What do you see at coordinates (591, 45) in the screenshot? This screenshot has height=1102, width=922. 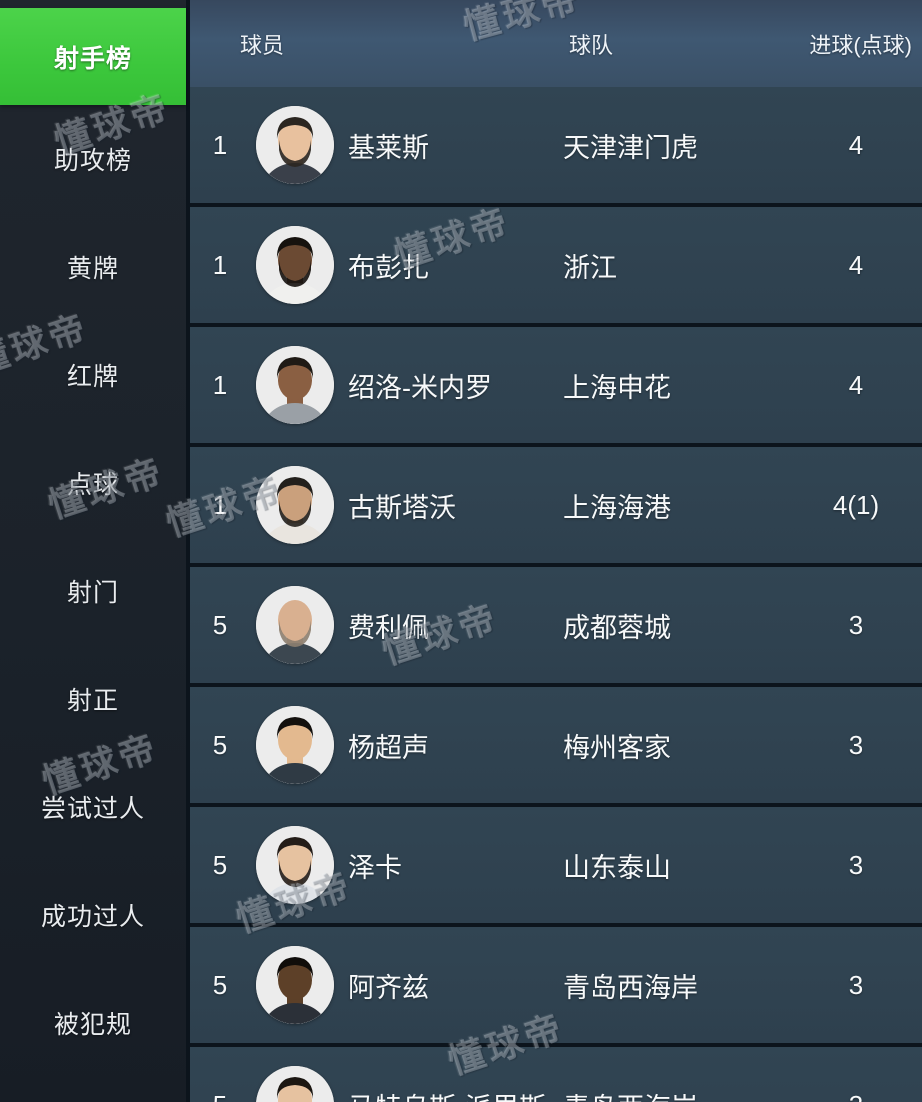 I see `column-header-team: 球队` at bounding box center [591, 45].